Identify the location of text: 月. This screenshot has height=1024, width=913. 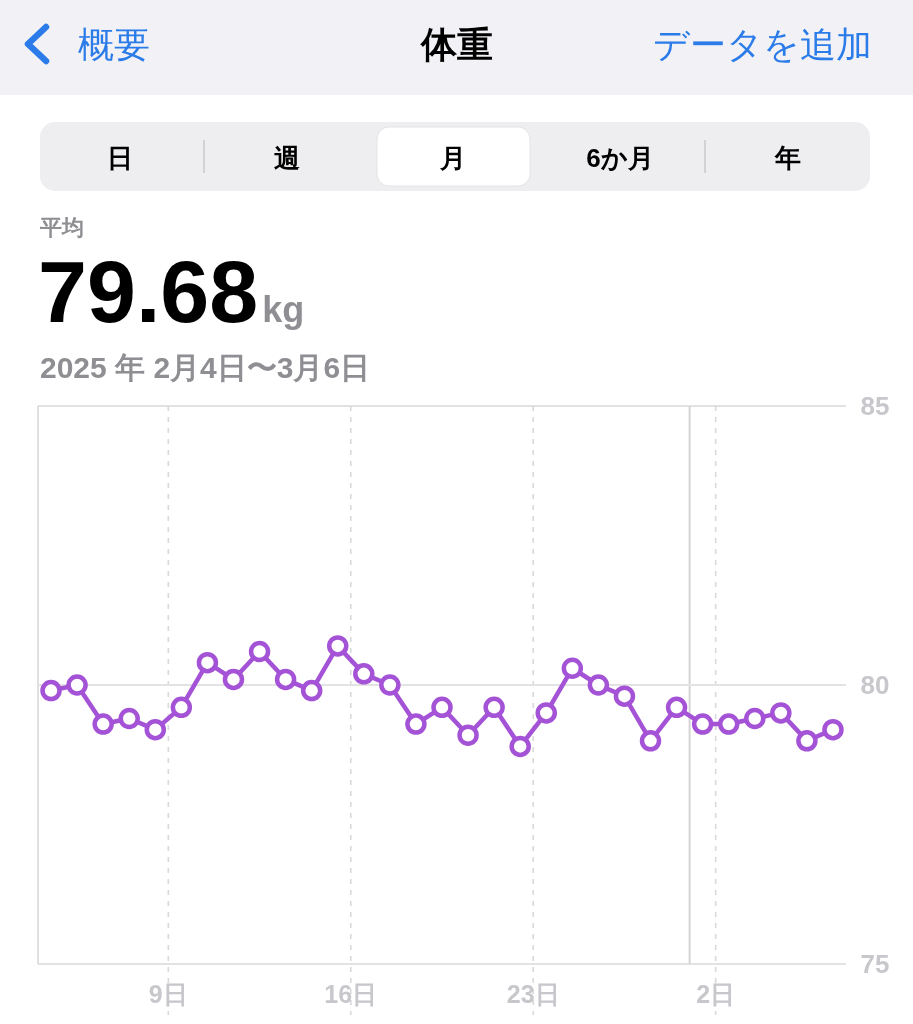
(452, 158).